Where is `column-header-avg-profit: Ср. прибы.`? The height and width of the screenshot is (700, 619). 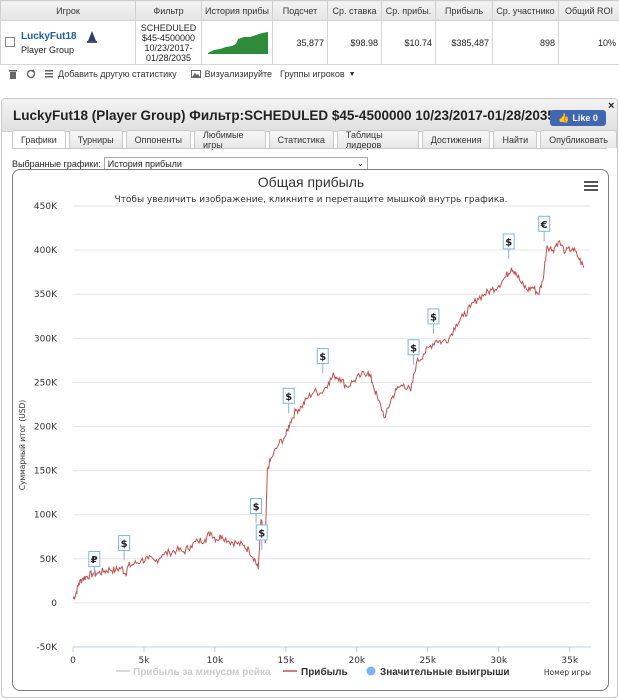 column-header-avg-profit: Ср. прибы. is located at coordinates (408, 10).